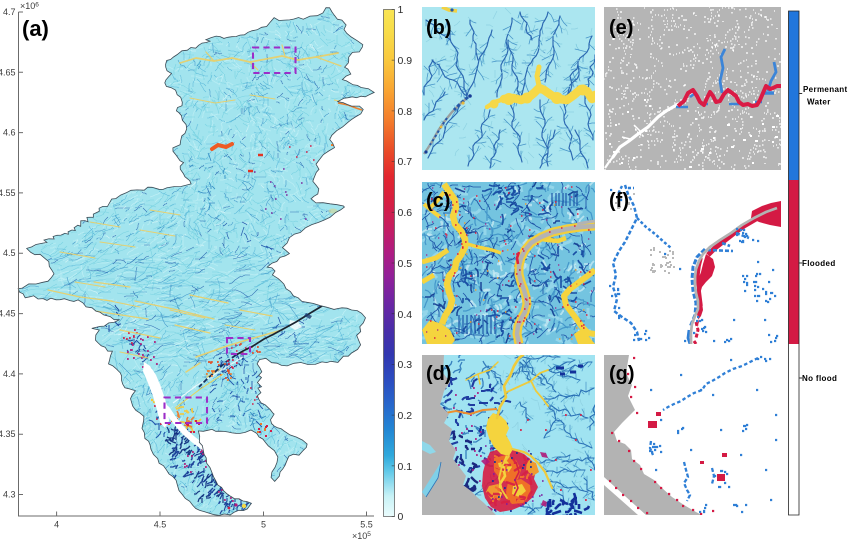  What do you see at coordinates (819, 263) in the screenshot?
I see `svg-text: Flooded` at bounding box center [819, 263].